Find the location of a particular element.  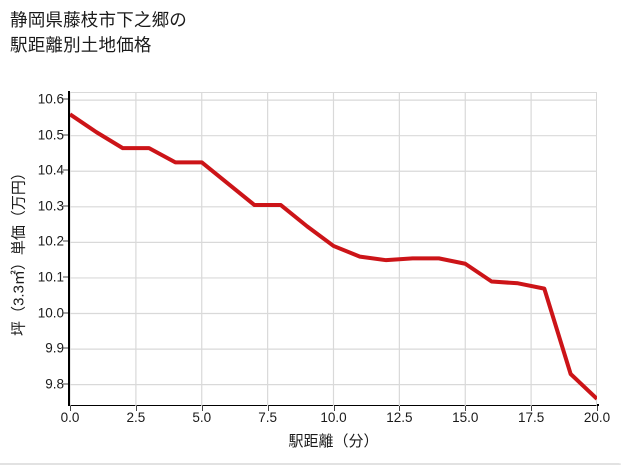

y-tick-label: 10.2 is located at coordinates (50, 241).